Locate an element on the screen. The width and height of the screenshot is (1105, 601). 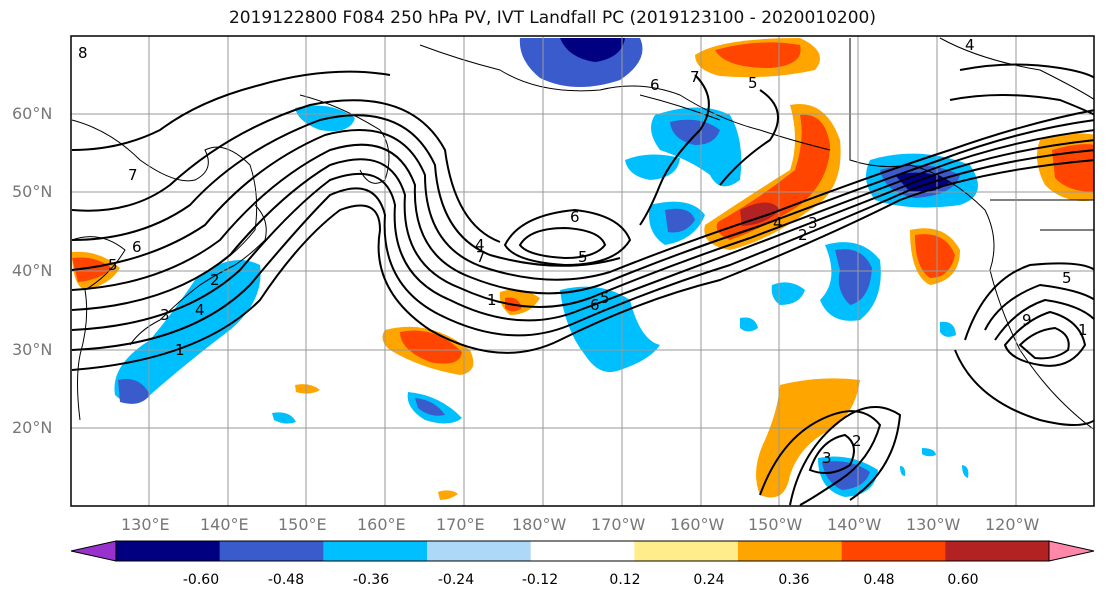
lat-label: 30°N is located at coordinates (32, 349).